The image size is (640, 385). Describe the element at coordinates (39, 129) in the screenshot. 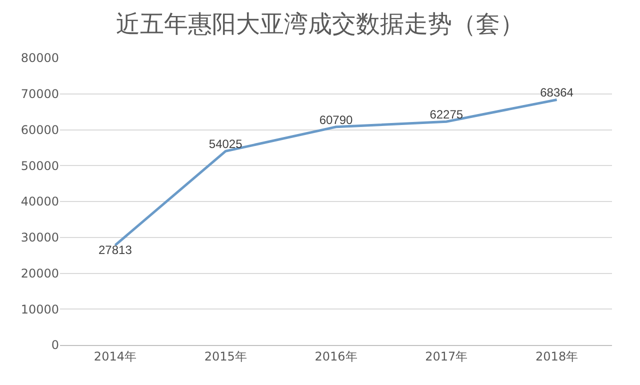

I see `y-tick-label: 60000` at that location.